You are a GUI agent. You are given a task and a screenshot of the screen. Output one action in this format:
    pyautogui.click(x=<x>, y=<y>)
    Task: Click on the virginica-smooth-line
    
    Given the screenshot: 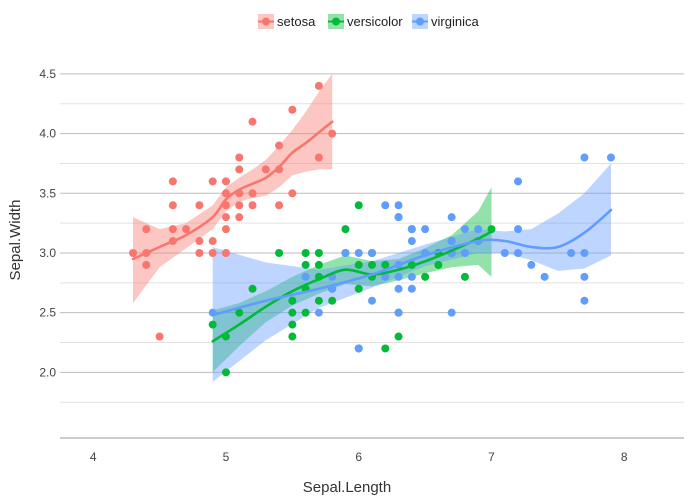 What is the action you would take?
    pyautogui.click(x=412, y=262)
    